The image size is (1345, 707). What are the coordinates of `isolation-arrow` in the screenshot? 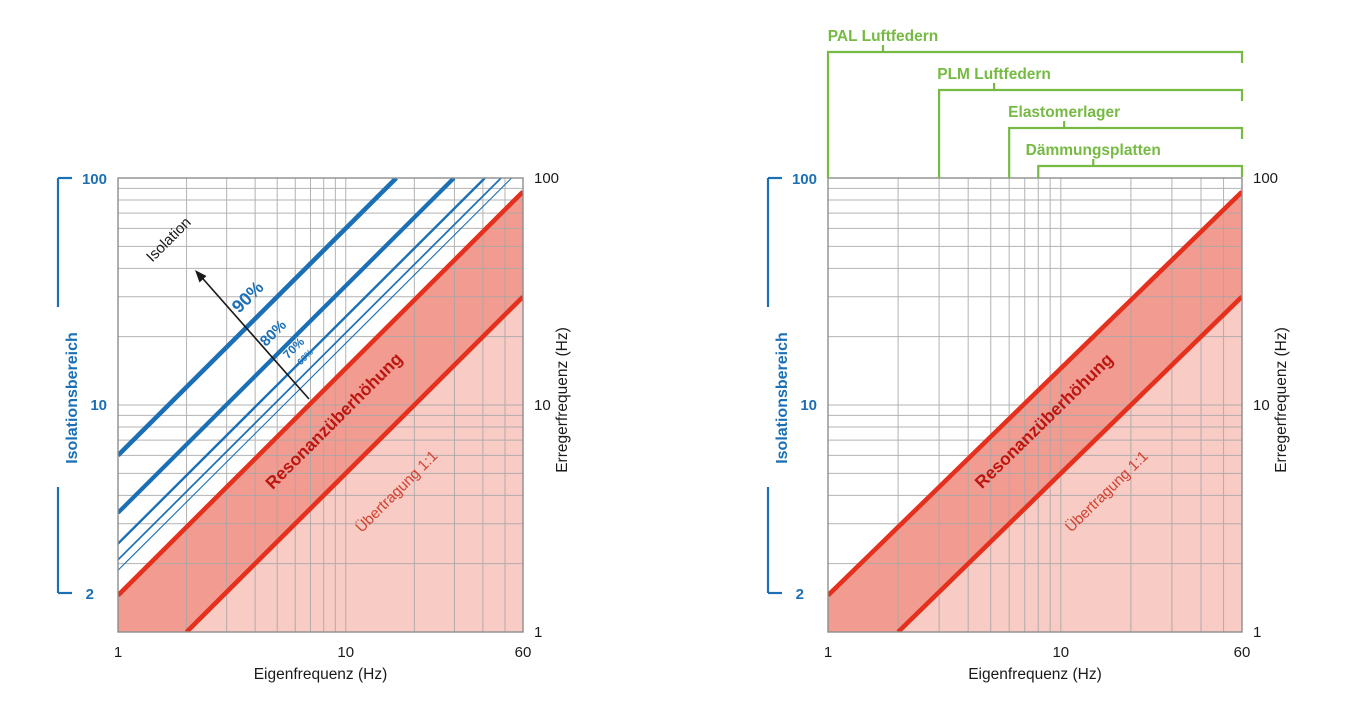 It's located at (253, 335).